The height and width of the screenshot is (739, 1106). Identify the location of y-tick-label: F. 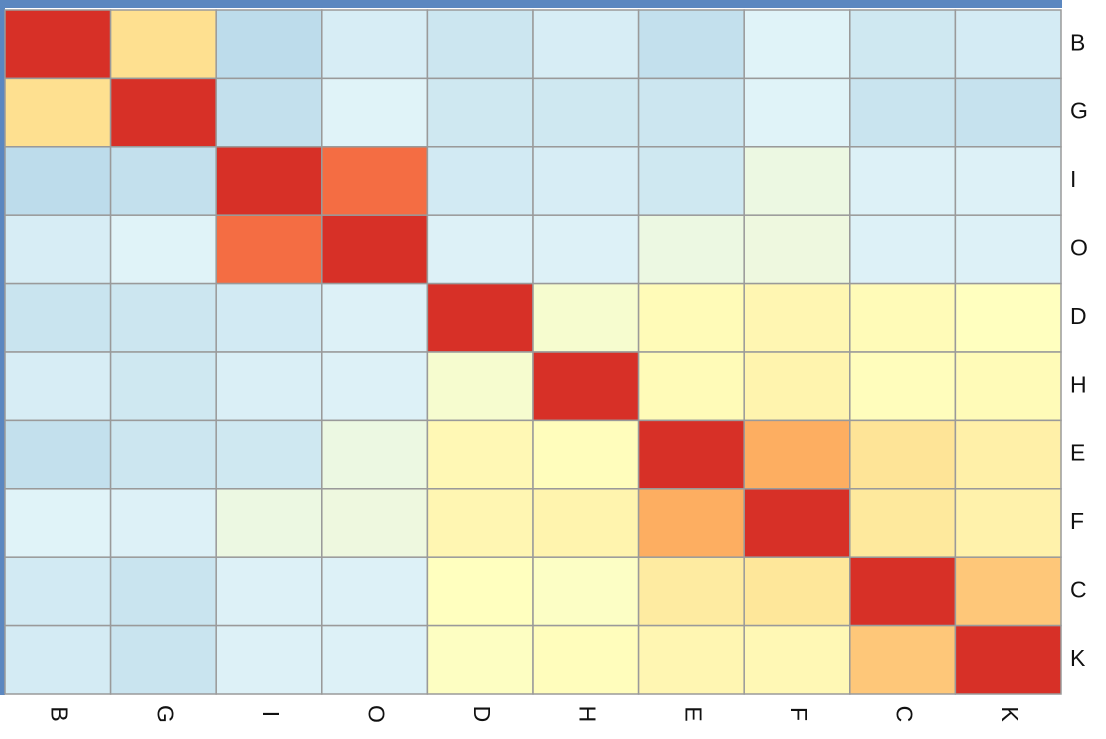
(1077, 521).